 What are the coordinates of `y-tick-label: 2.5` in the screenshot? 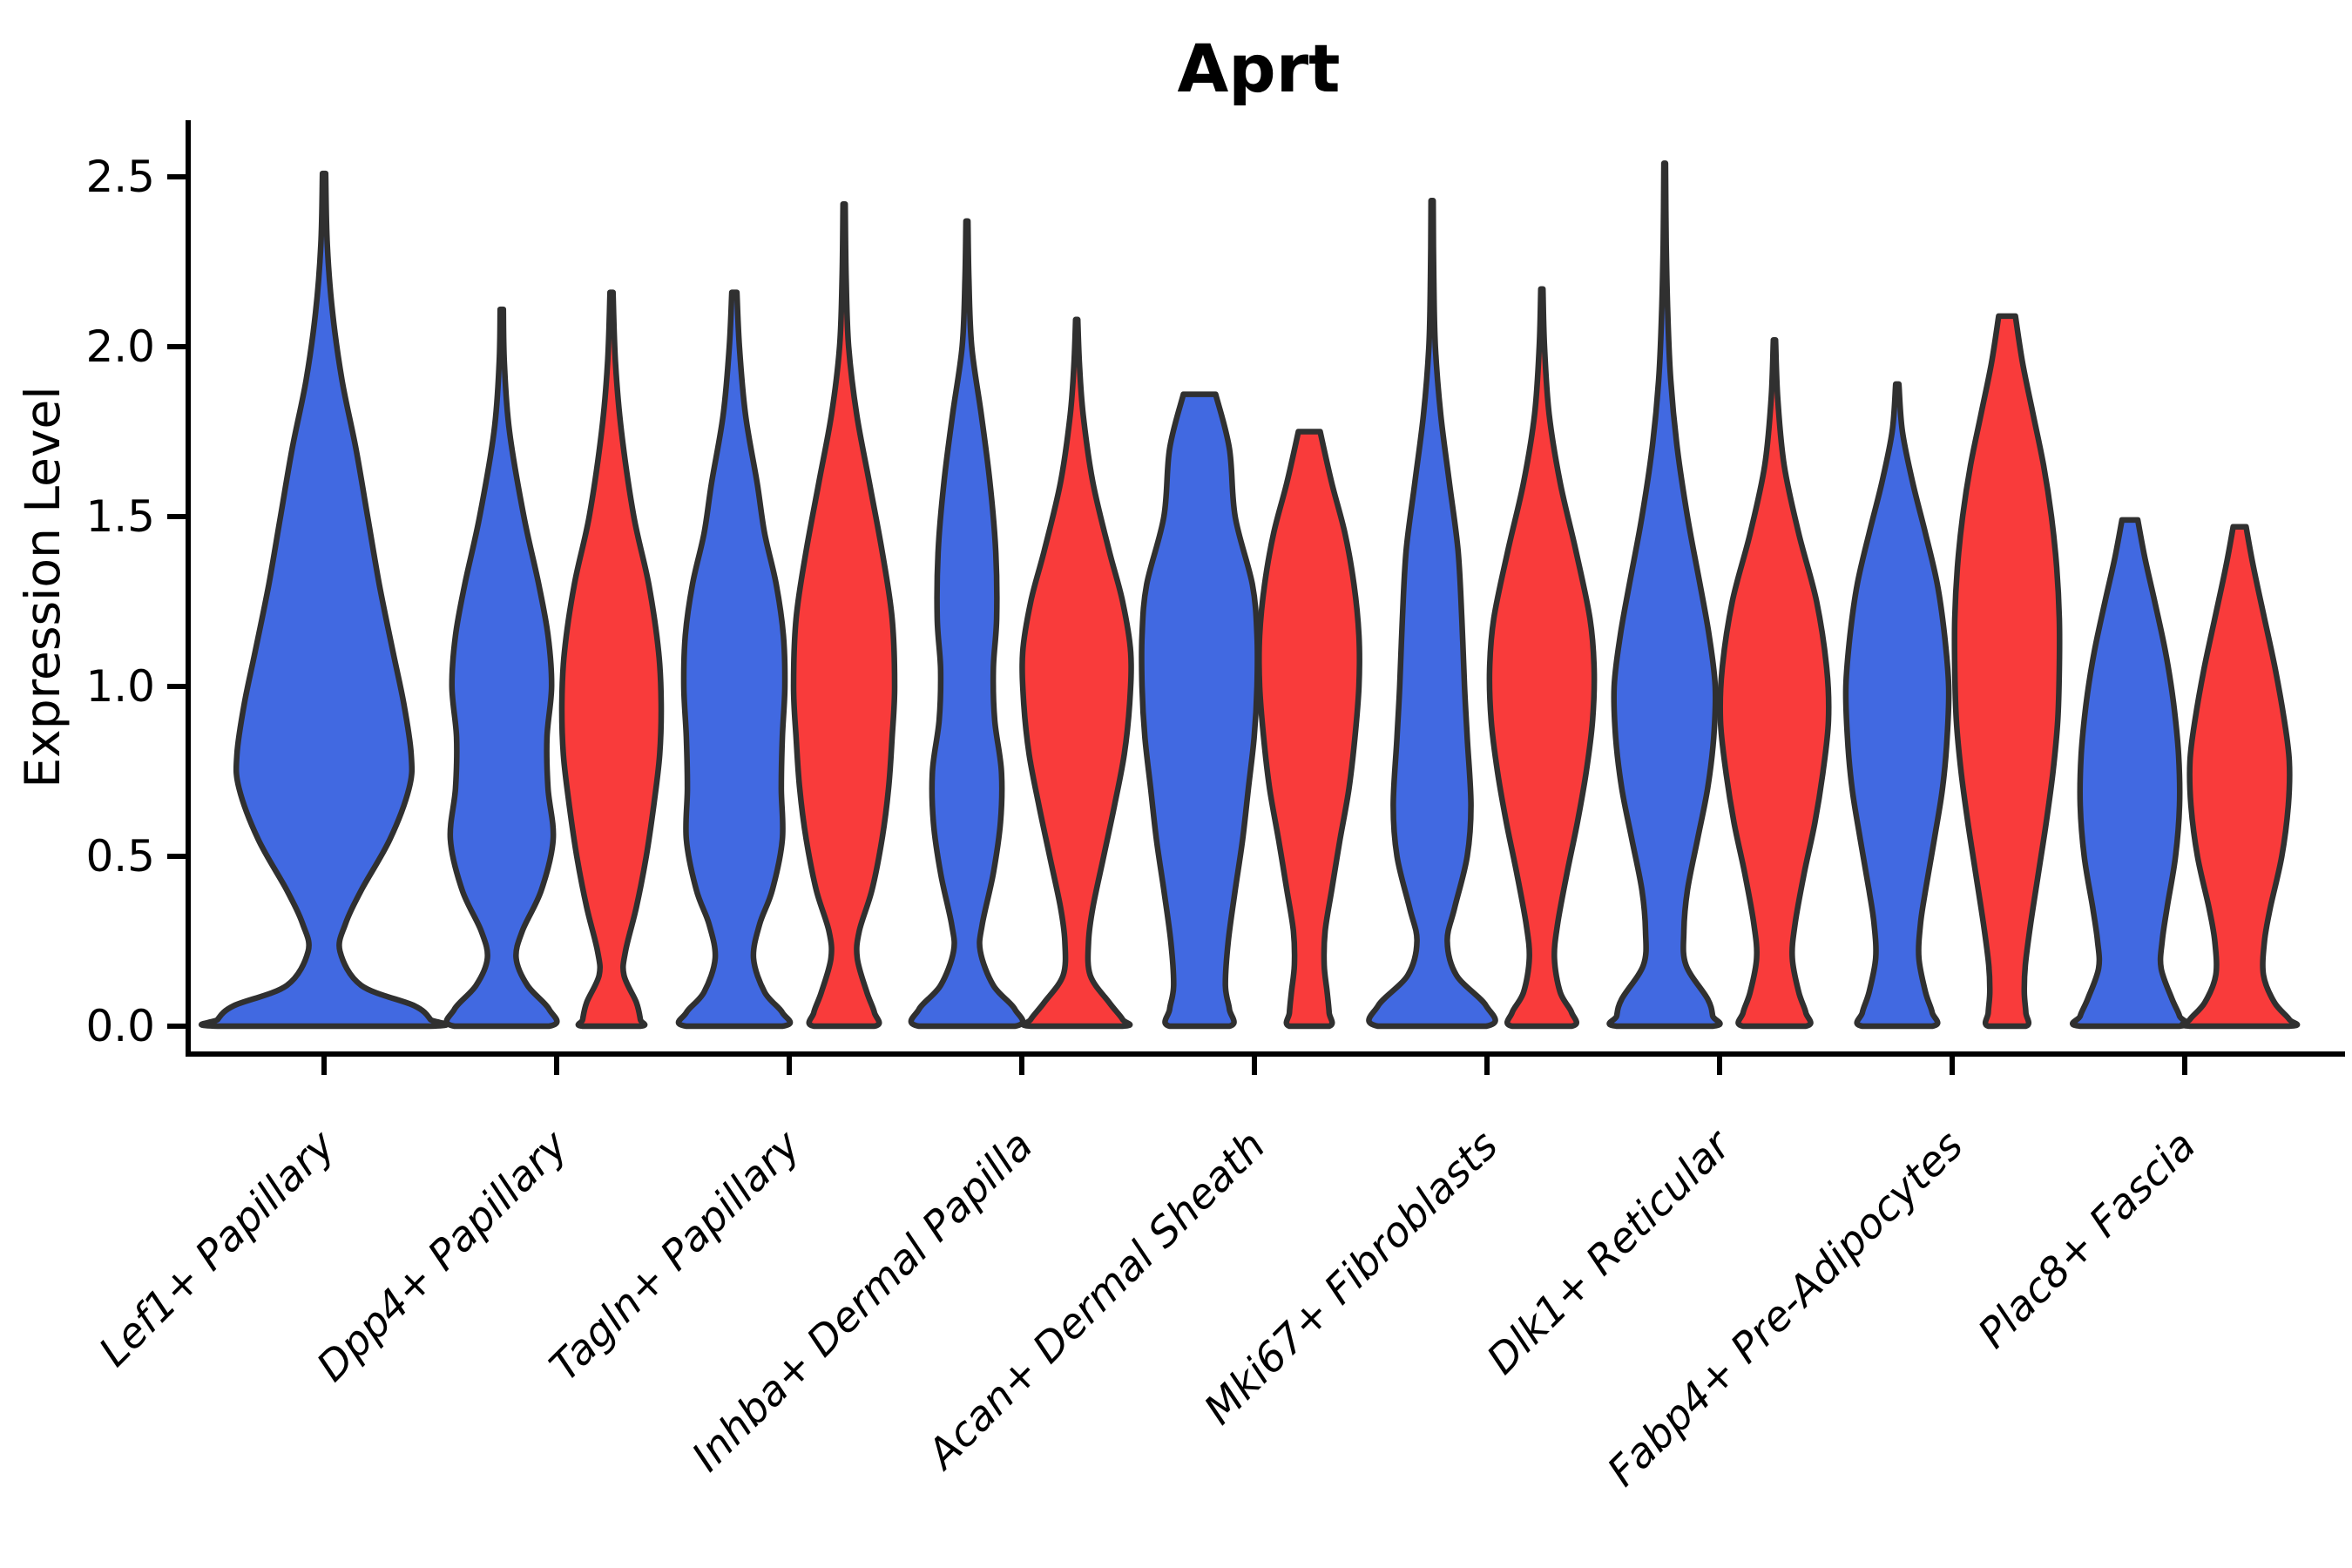 It's located at (120, 177).